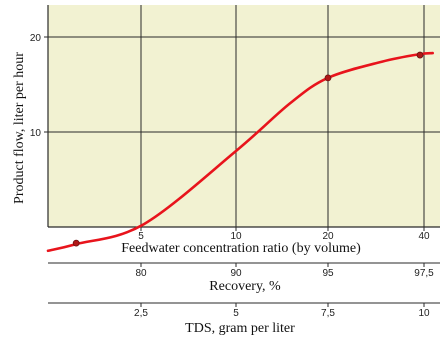  What do you see at coordinates (424, 236) in the screenshot?
I see `x-tick-label: 40` at bounding box center [424, 236].